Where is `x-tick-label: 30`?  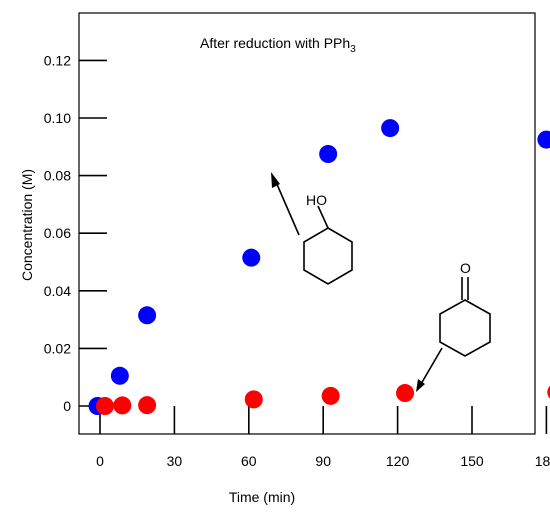 x-tick-label: 30 is located at coordinates (175, 461).